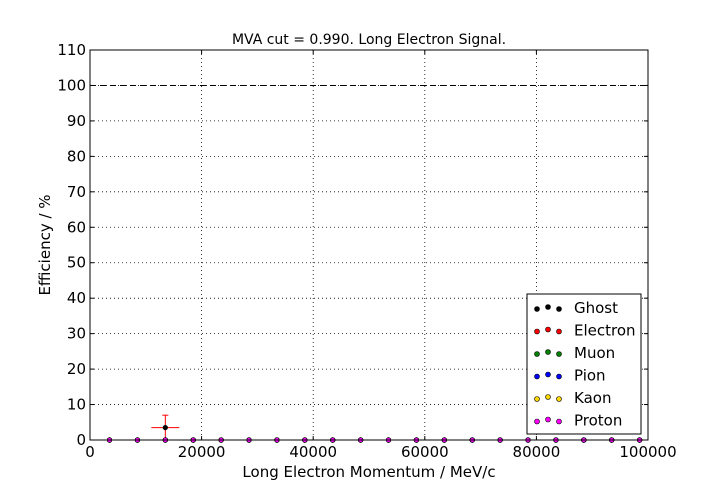  I want to click on y-tick-label: 90, so click(76, 121).